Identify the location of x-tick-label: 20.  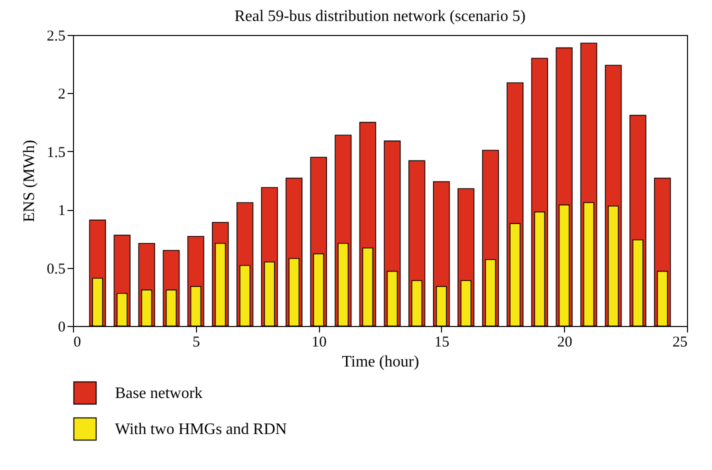
(564, 342).